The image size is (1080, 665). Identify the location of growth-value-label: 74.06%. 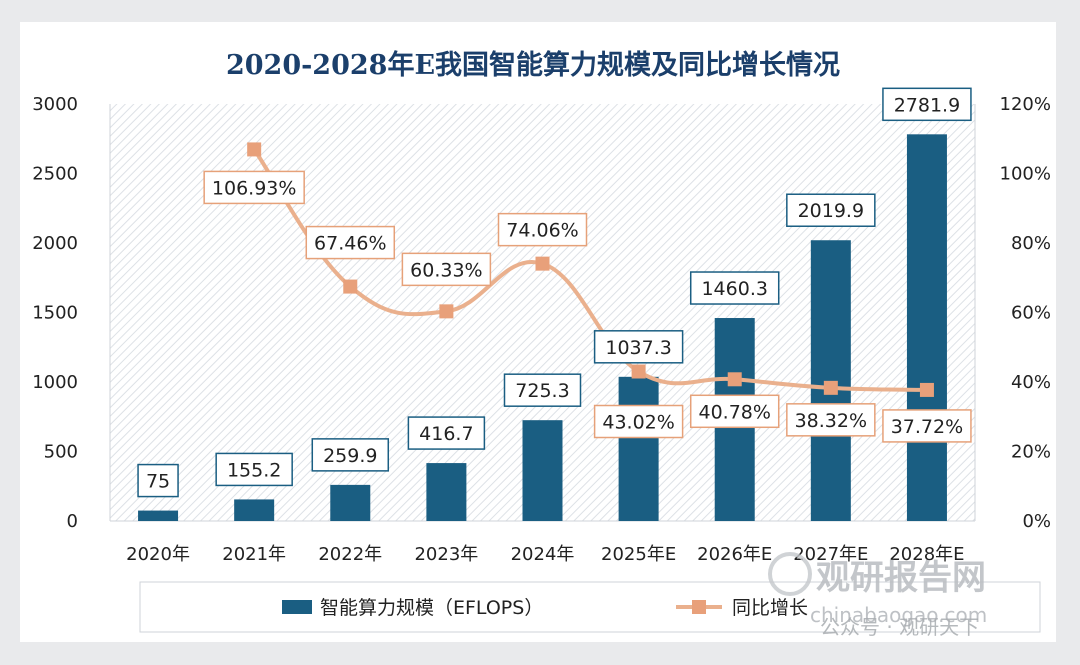
(542, 231).